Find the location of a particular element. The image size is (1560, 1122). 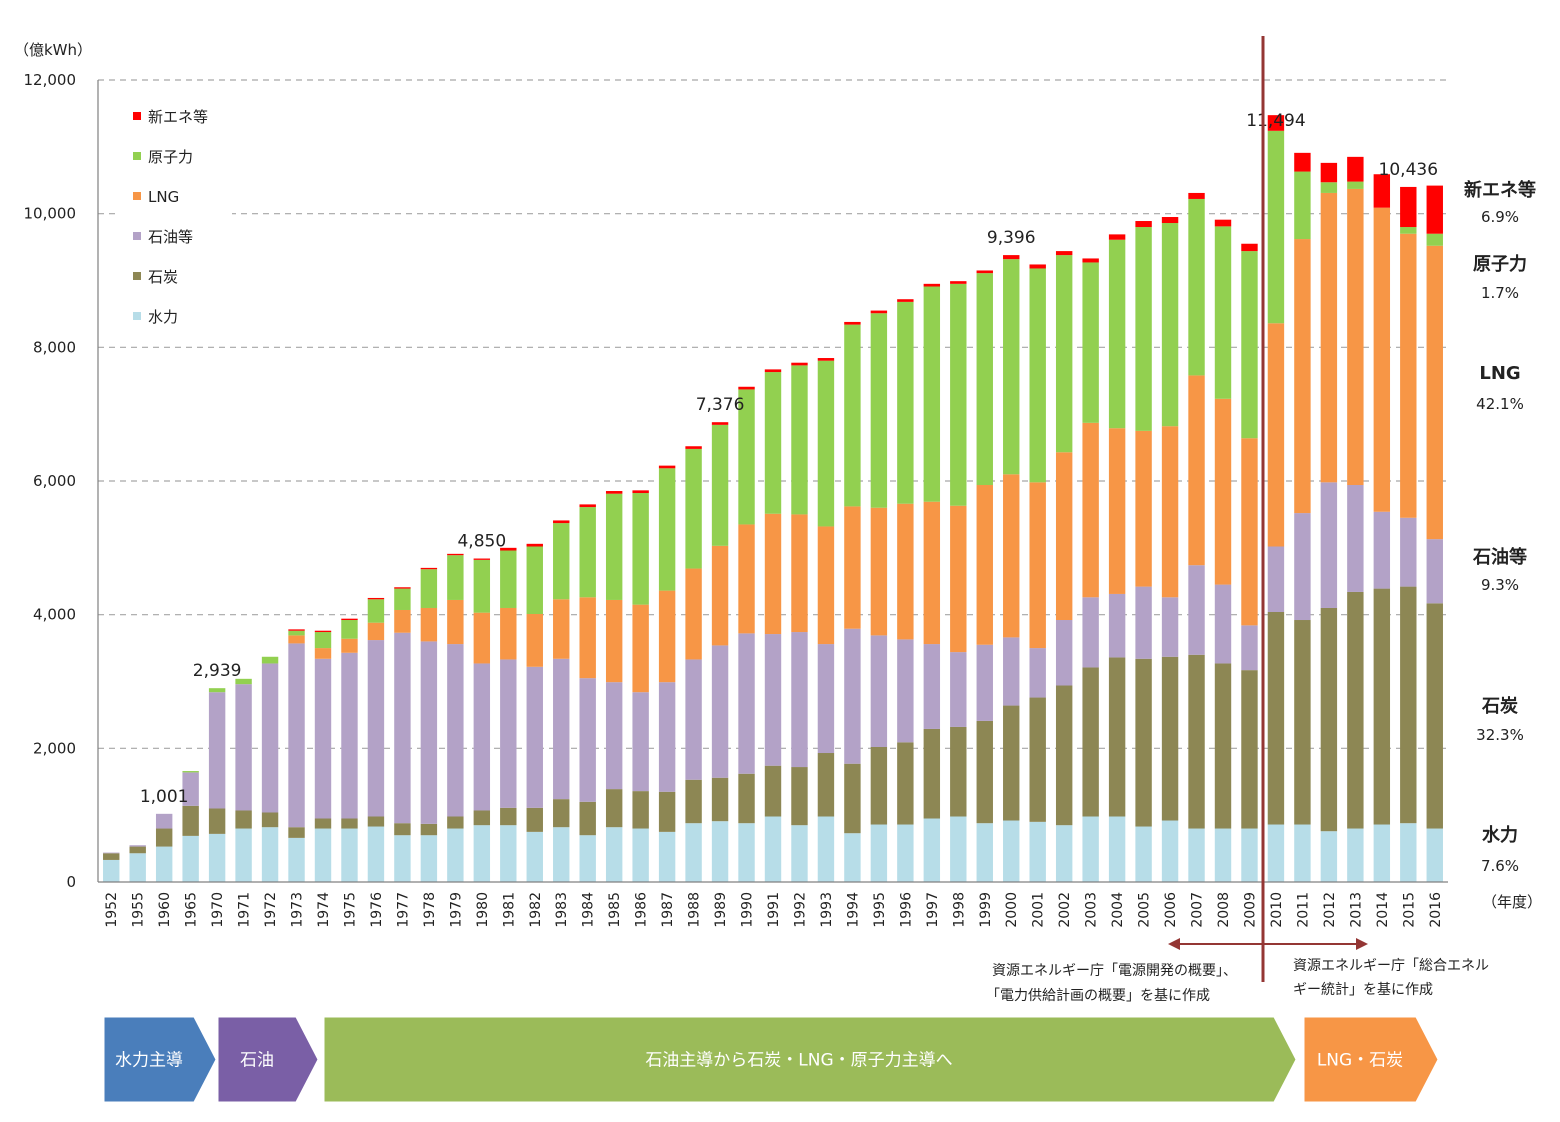

x-tick-label: 1983 is located at coordinates (562, 910).